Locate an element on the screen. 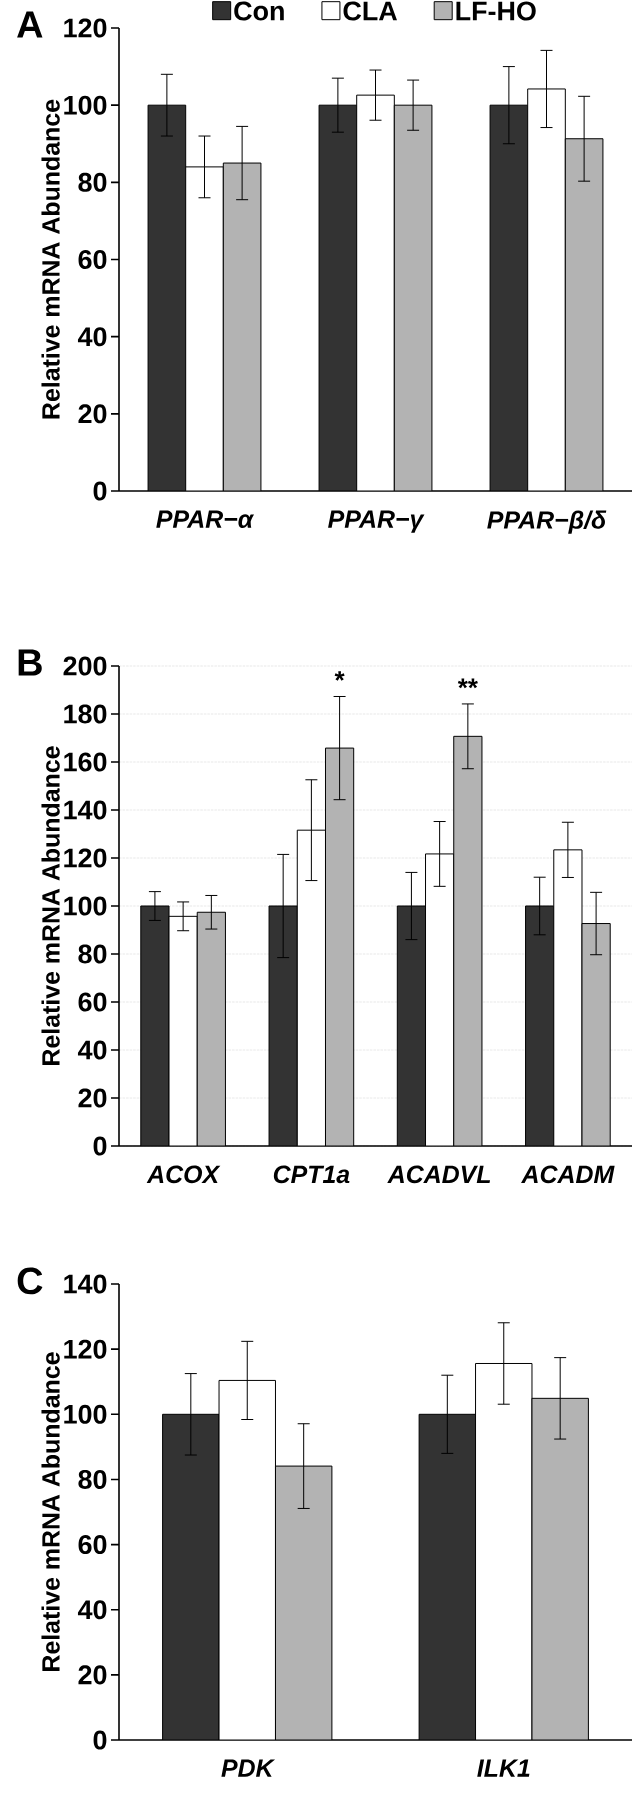 The width and height of the screenshot is (641, 1800). legend-label: CLA is located at coordinates (370, 11).